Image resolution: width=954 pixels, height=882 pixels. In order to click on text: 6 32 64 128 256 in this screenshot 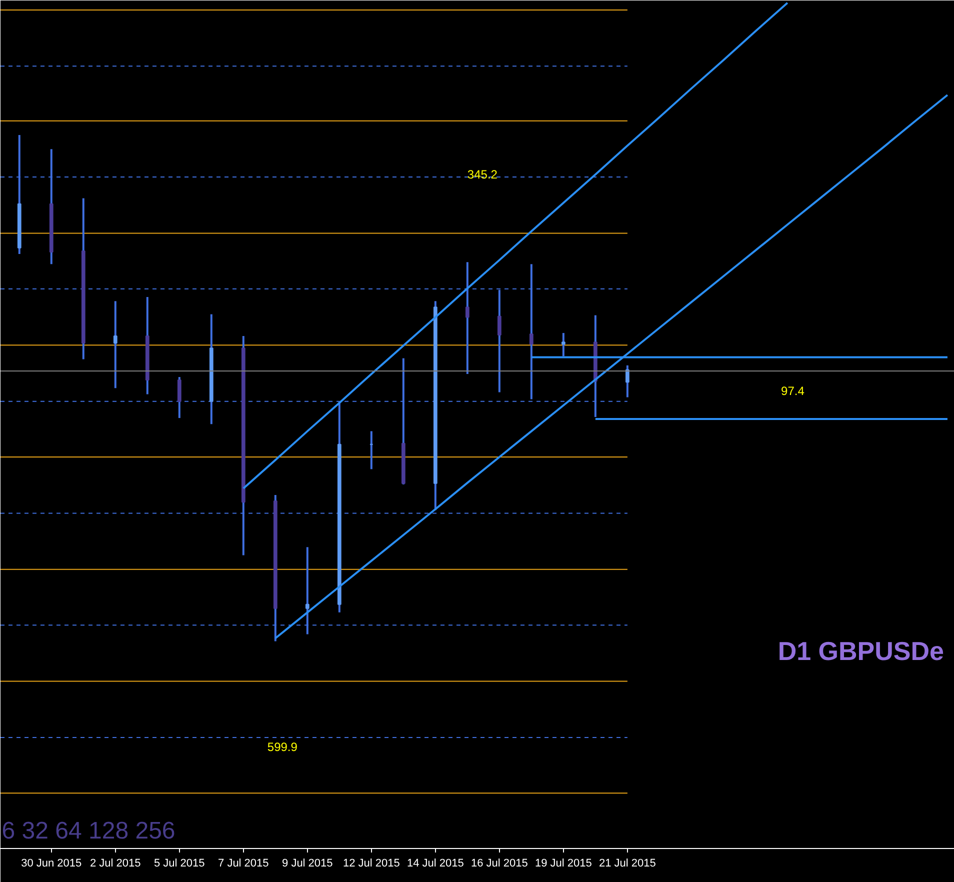, I will do `click(89, 830)`.